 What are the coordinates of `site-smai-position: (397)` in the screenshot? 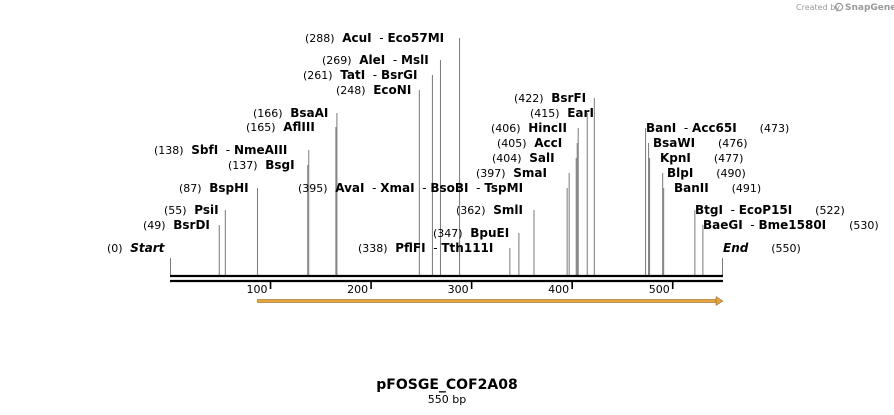 It's located at (491, 173).